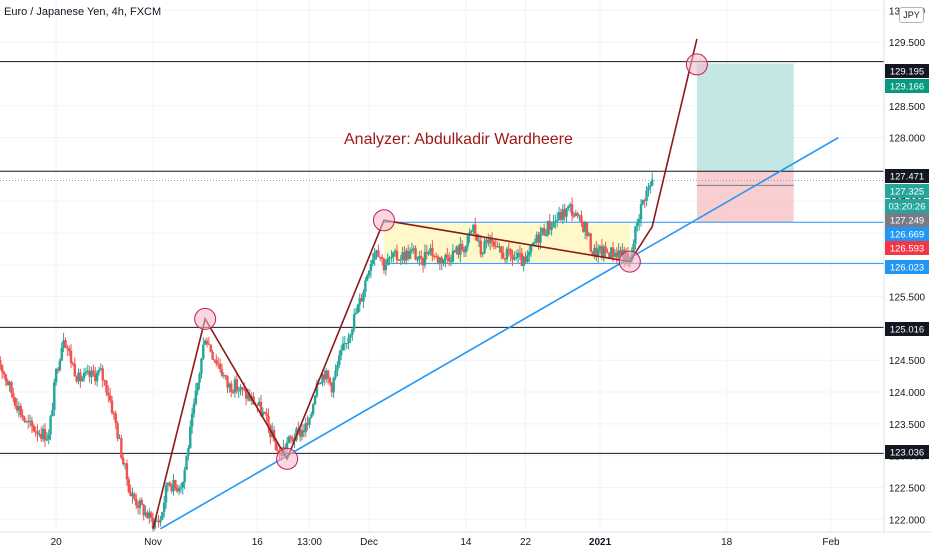 The width and height of the screenshot is (932, 555). What do you see at coordinates (907, 220) in the screenshot?
I see `price-tag-bg` at bounding box center [907, 220].